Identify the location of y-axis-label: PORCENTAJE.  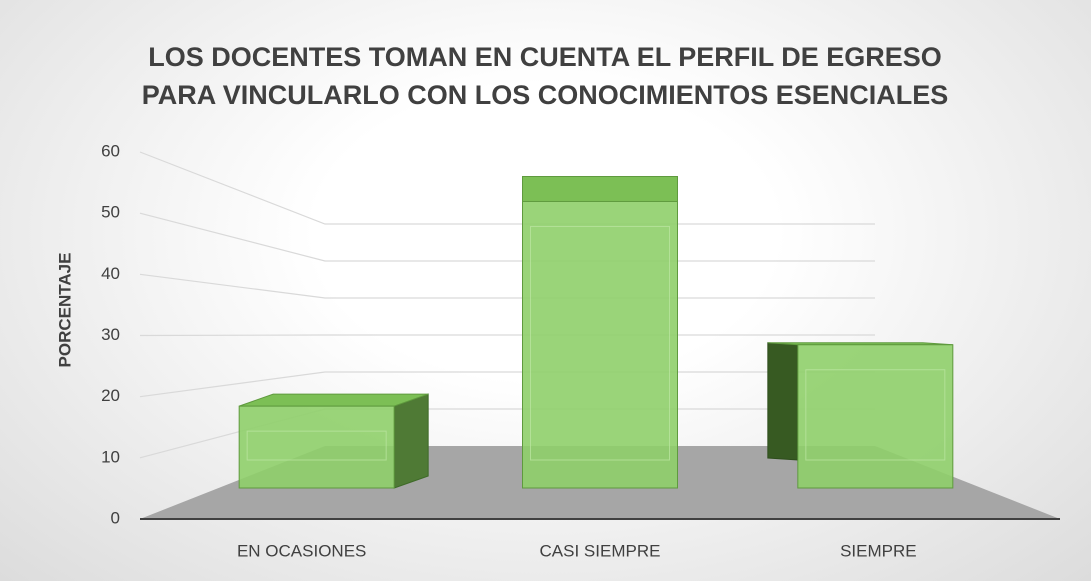
(64, 310).